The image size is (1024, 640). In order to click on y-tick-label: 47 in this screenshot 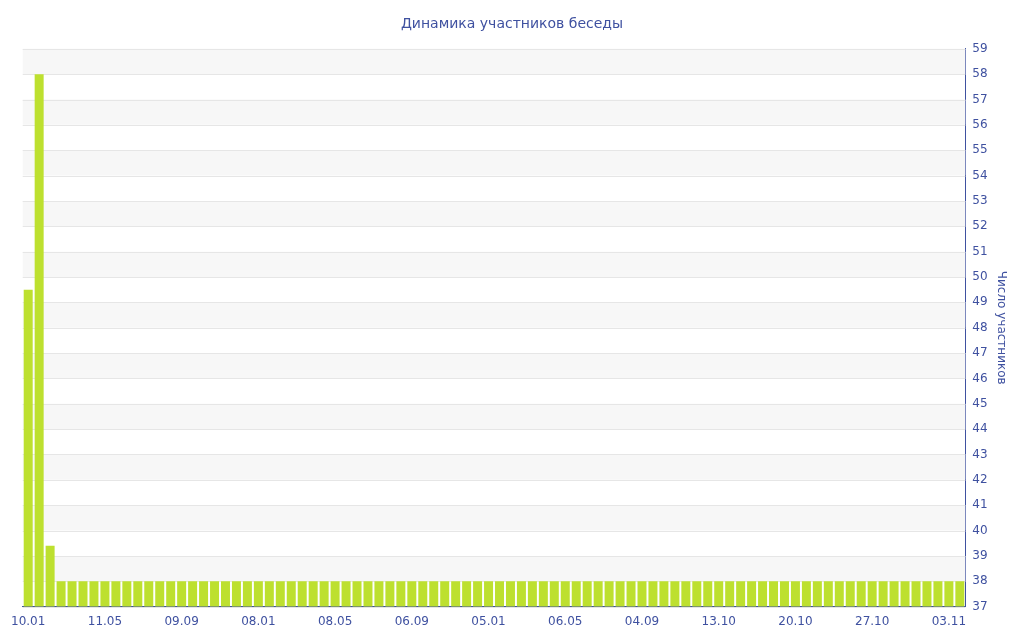, I will do `click(980, 352)`.